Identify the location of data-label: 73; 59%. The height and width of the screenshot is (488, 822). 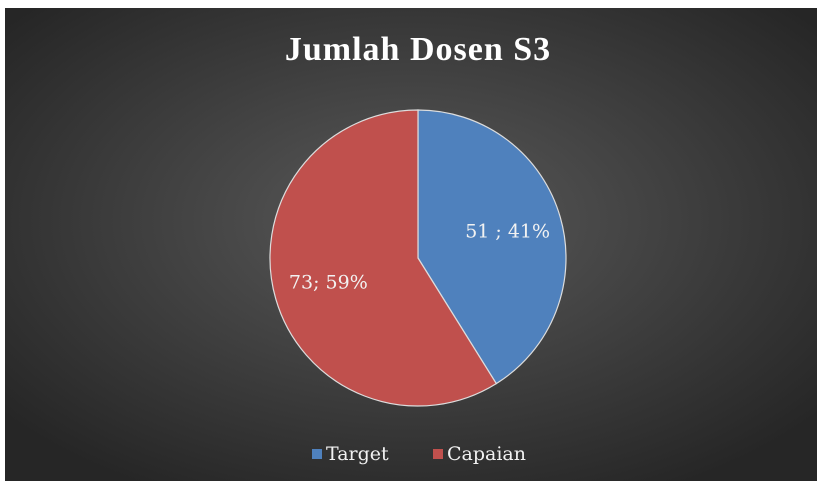
(328, 283).